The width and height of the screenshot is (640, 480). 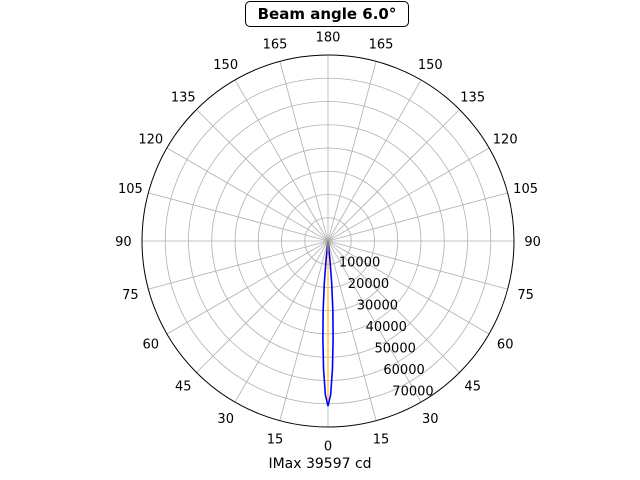 What do you see at coordinates (328, 37) in the screenshot?
I see `angle-tick-label: 180` at bounding box center [328, 37].